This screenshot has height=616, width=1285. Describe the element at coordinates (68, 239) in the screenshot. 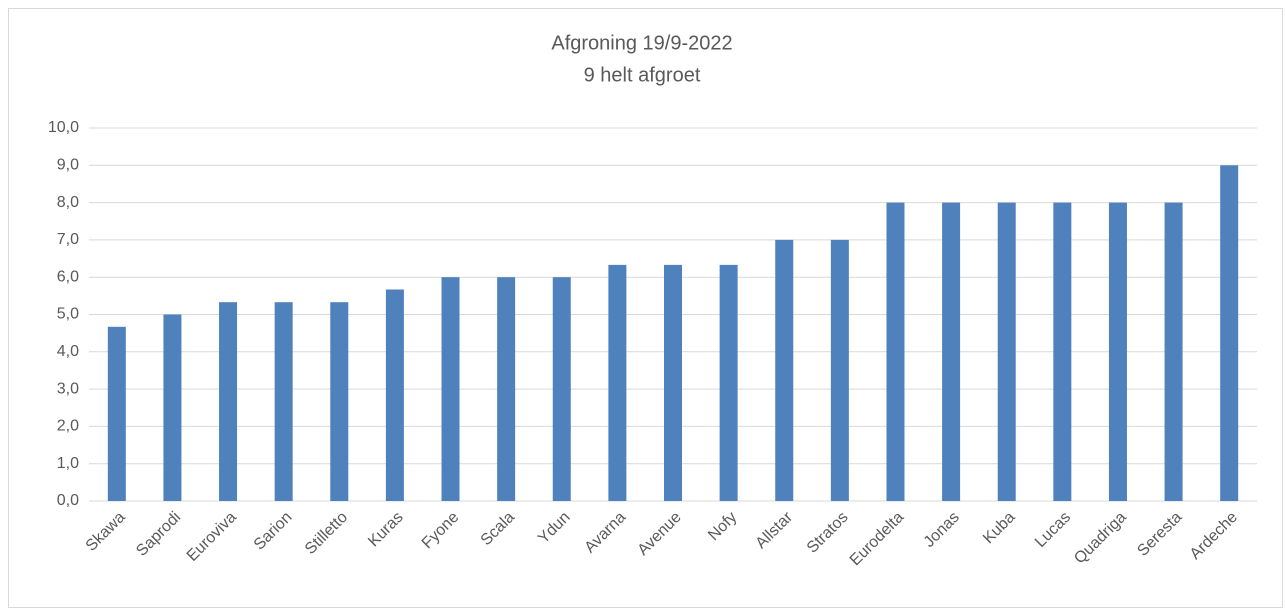

I see `y-tick-label: 7,0` at that location.